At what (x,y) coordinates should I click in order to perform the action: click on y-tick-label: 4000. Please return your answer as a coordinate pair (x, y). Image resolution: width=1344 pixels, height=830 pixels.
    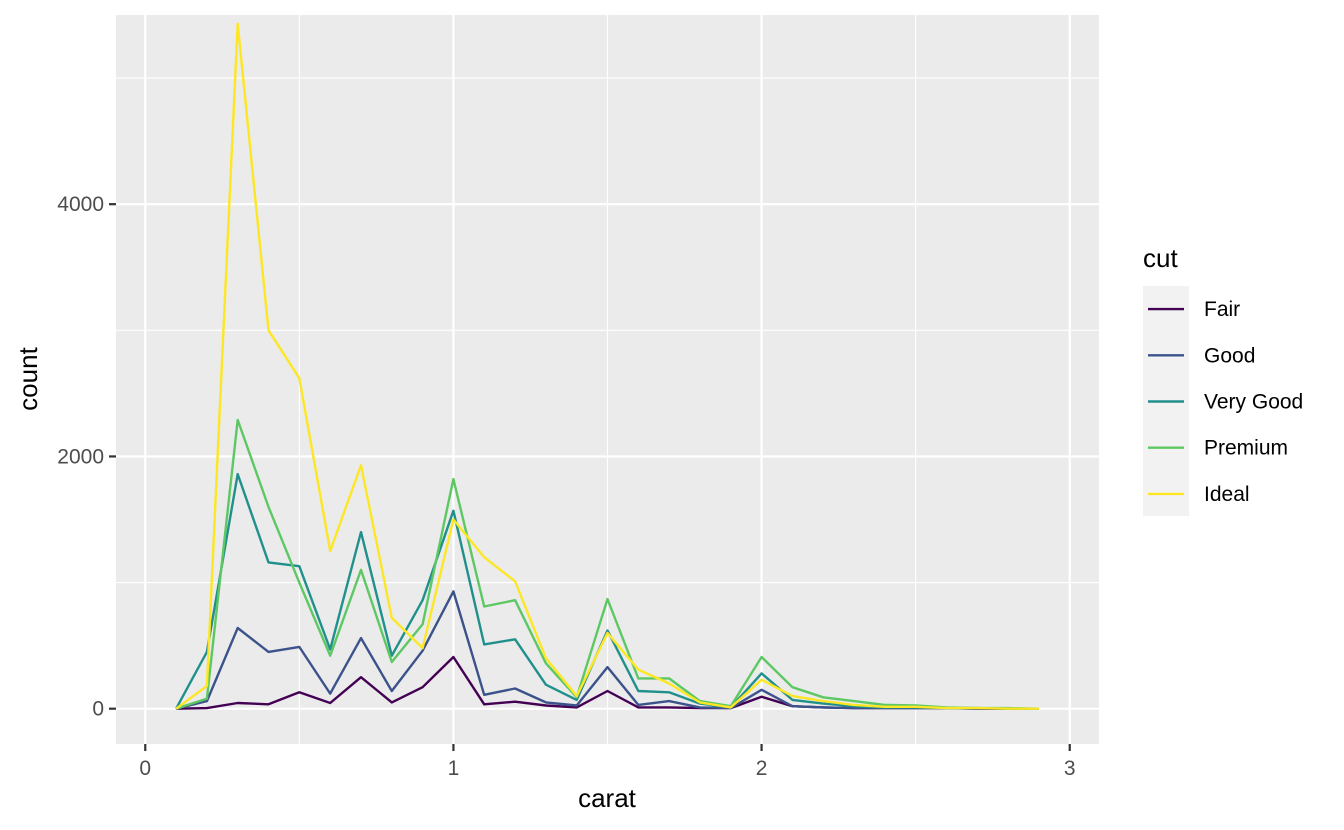
    Looking at the image, I should click on (80, 204).